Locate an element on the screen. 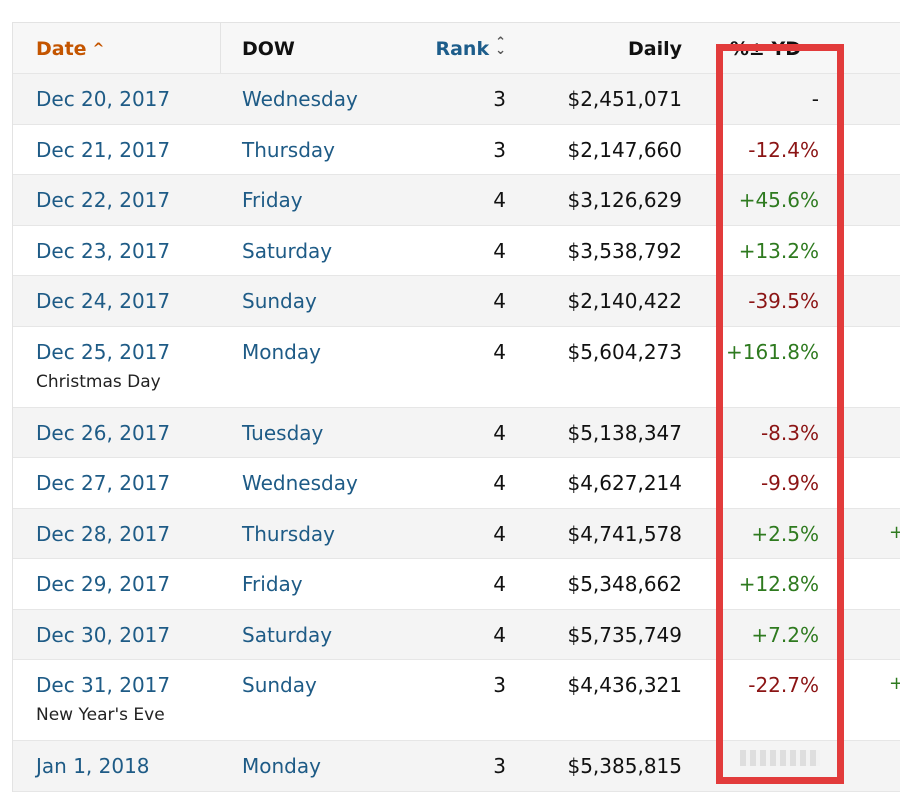 This screenshot has height=792, width=900. pct-change: -9.9% is located at coordinates (789, 483).